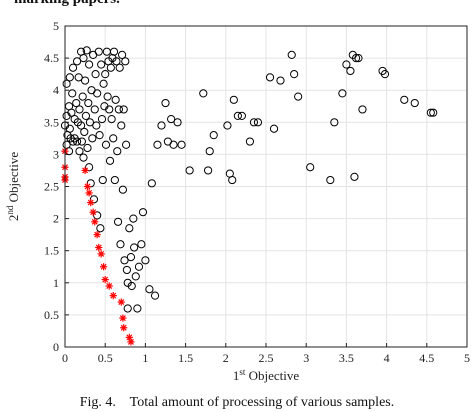 The image size is (474, 412). What do you see at coordinates (467, 358) in the screenshot?
I see `x-tick-label: 5` at bounding box center [467, 358].